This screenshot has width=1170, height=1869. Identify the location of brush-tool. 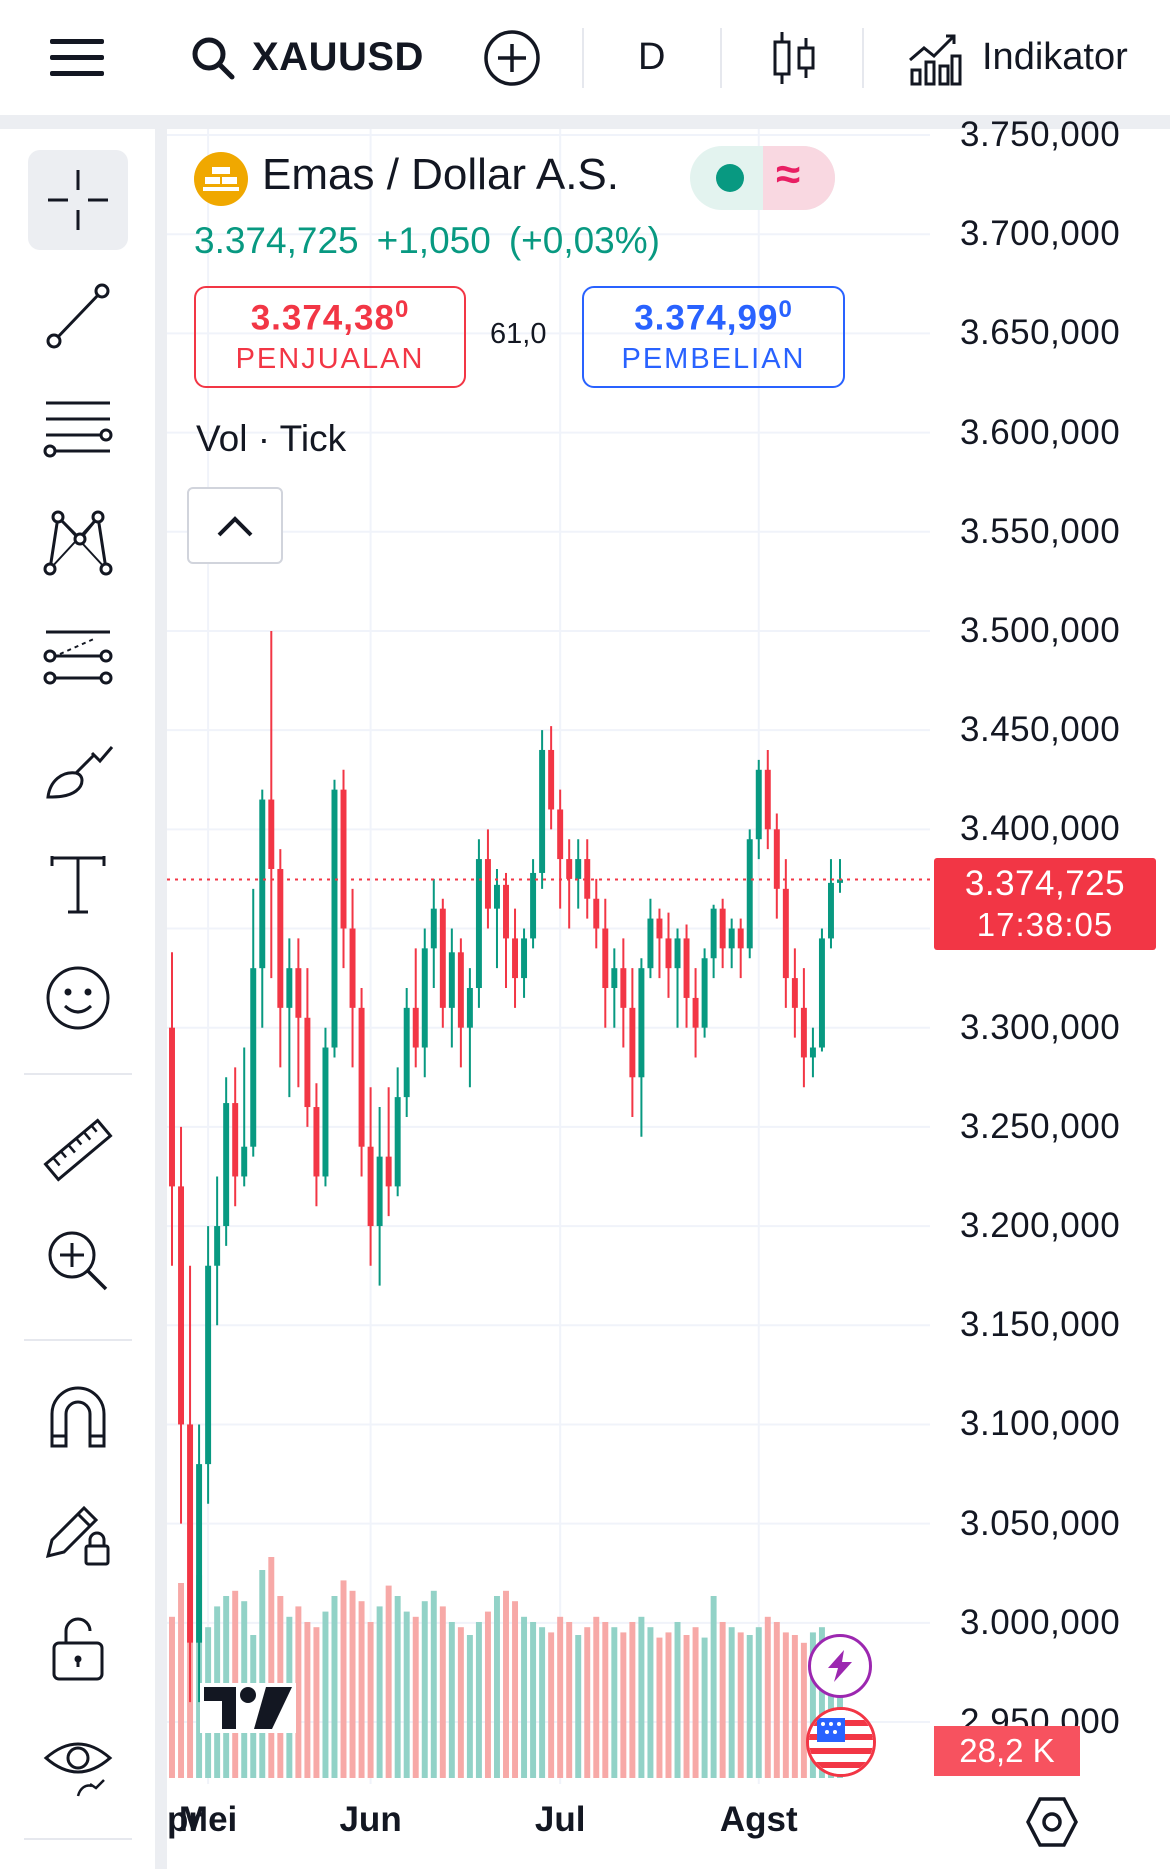
(78, 771).